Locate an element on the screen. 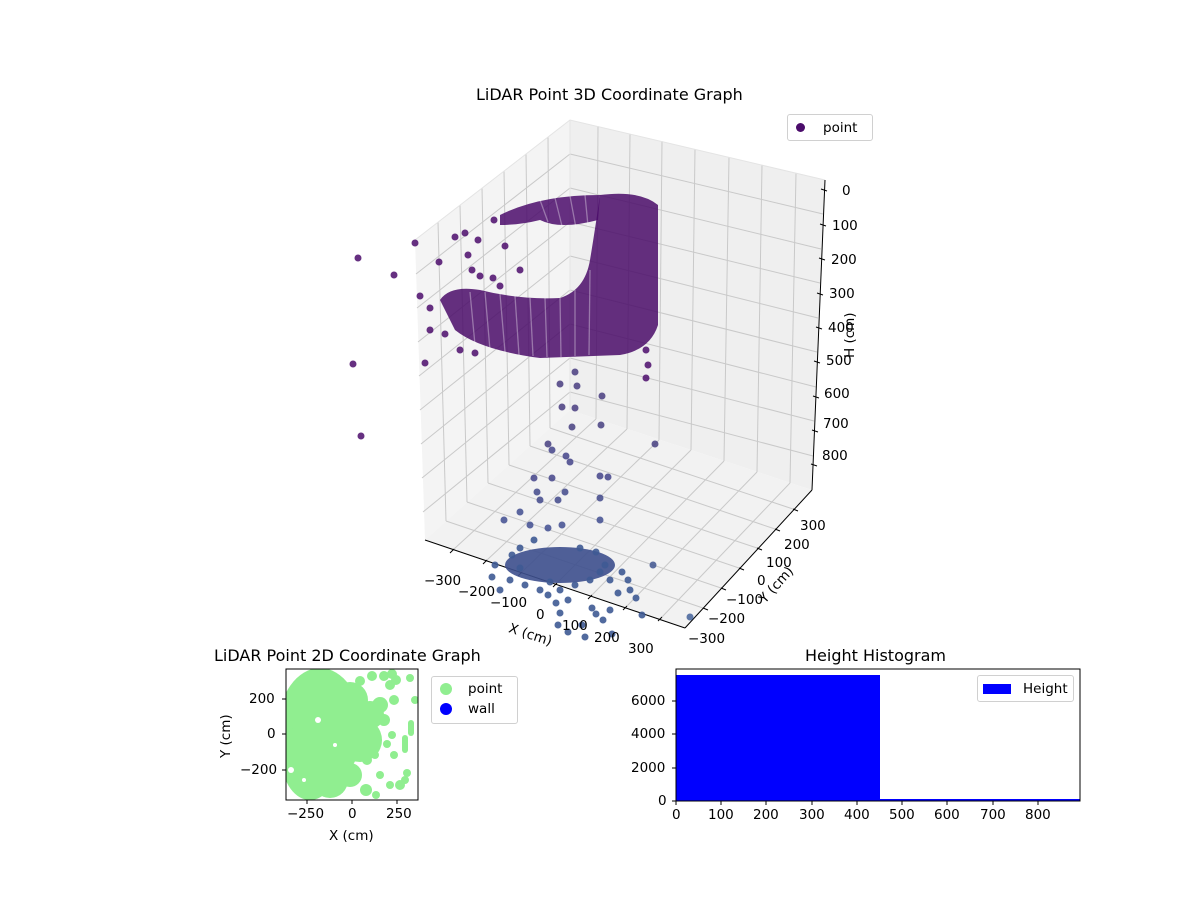 The image size is (1200, 900). z-axis-label: H (cm) is located at coordinates (850, 335).